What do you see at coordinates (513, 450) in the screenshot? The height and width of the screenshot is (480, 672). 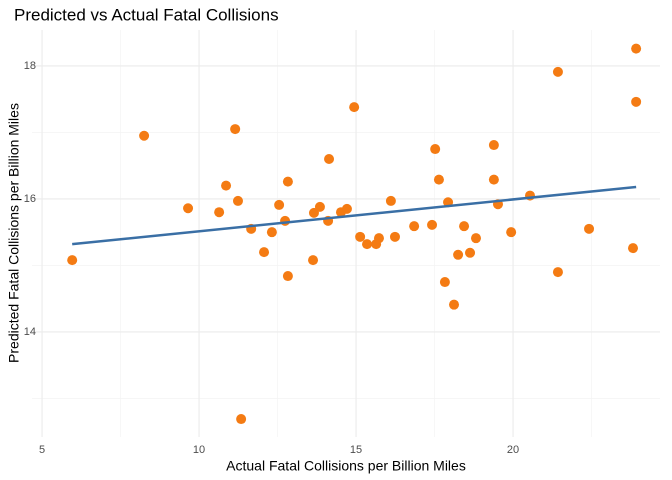 I see `x-tick-label: 20` at bounding box center [513, 450].